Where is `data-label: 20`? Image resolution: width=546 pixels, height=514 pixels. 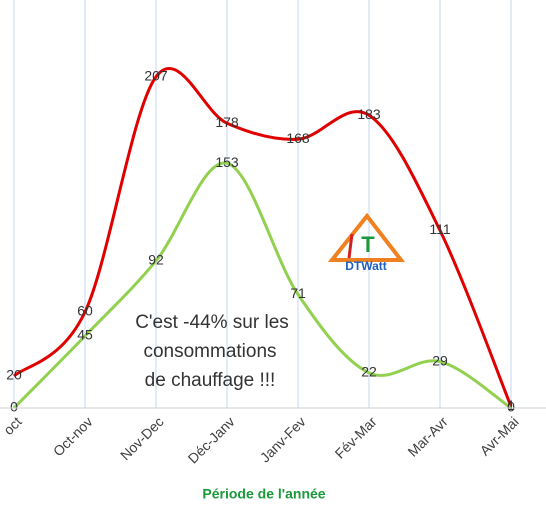
data-label: 20 is located at coordinates (14, 375).